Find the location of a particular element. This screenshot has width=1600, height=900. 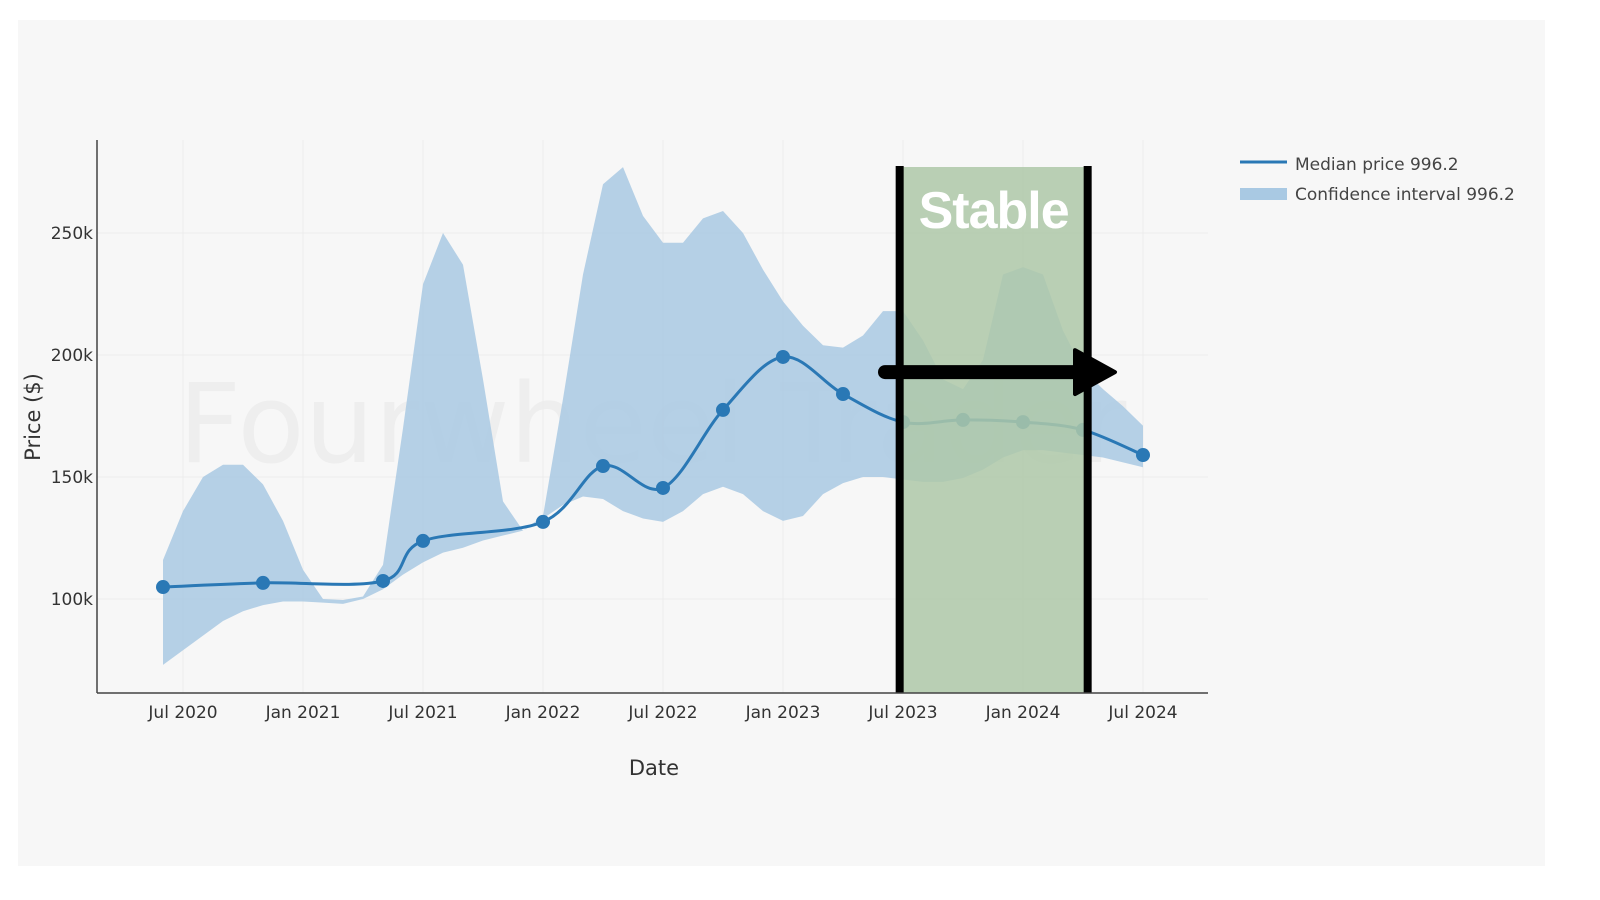

y-tick-label: 100k is located at coordinates (72, 600).